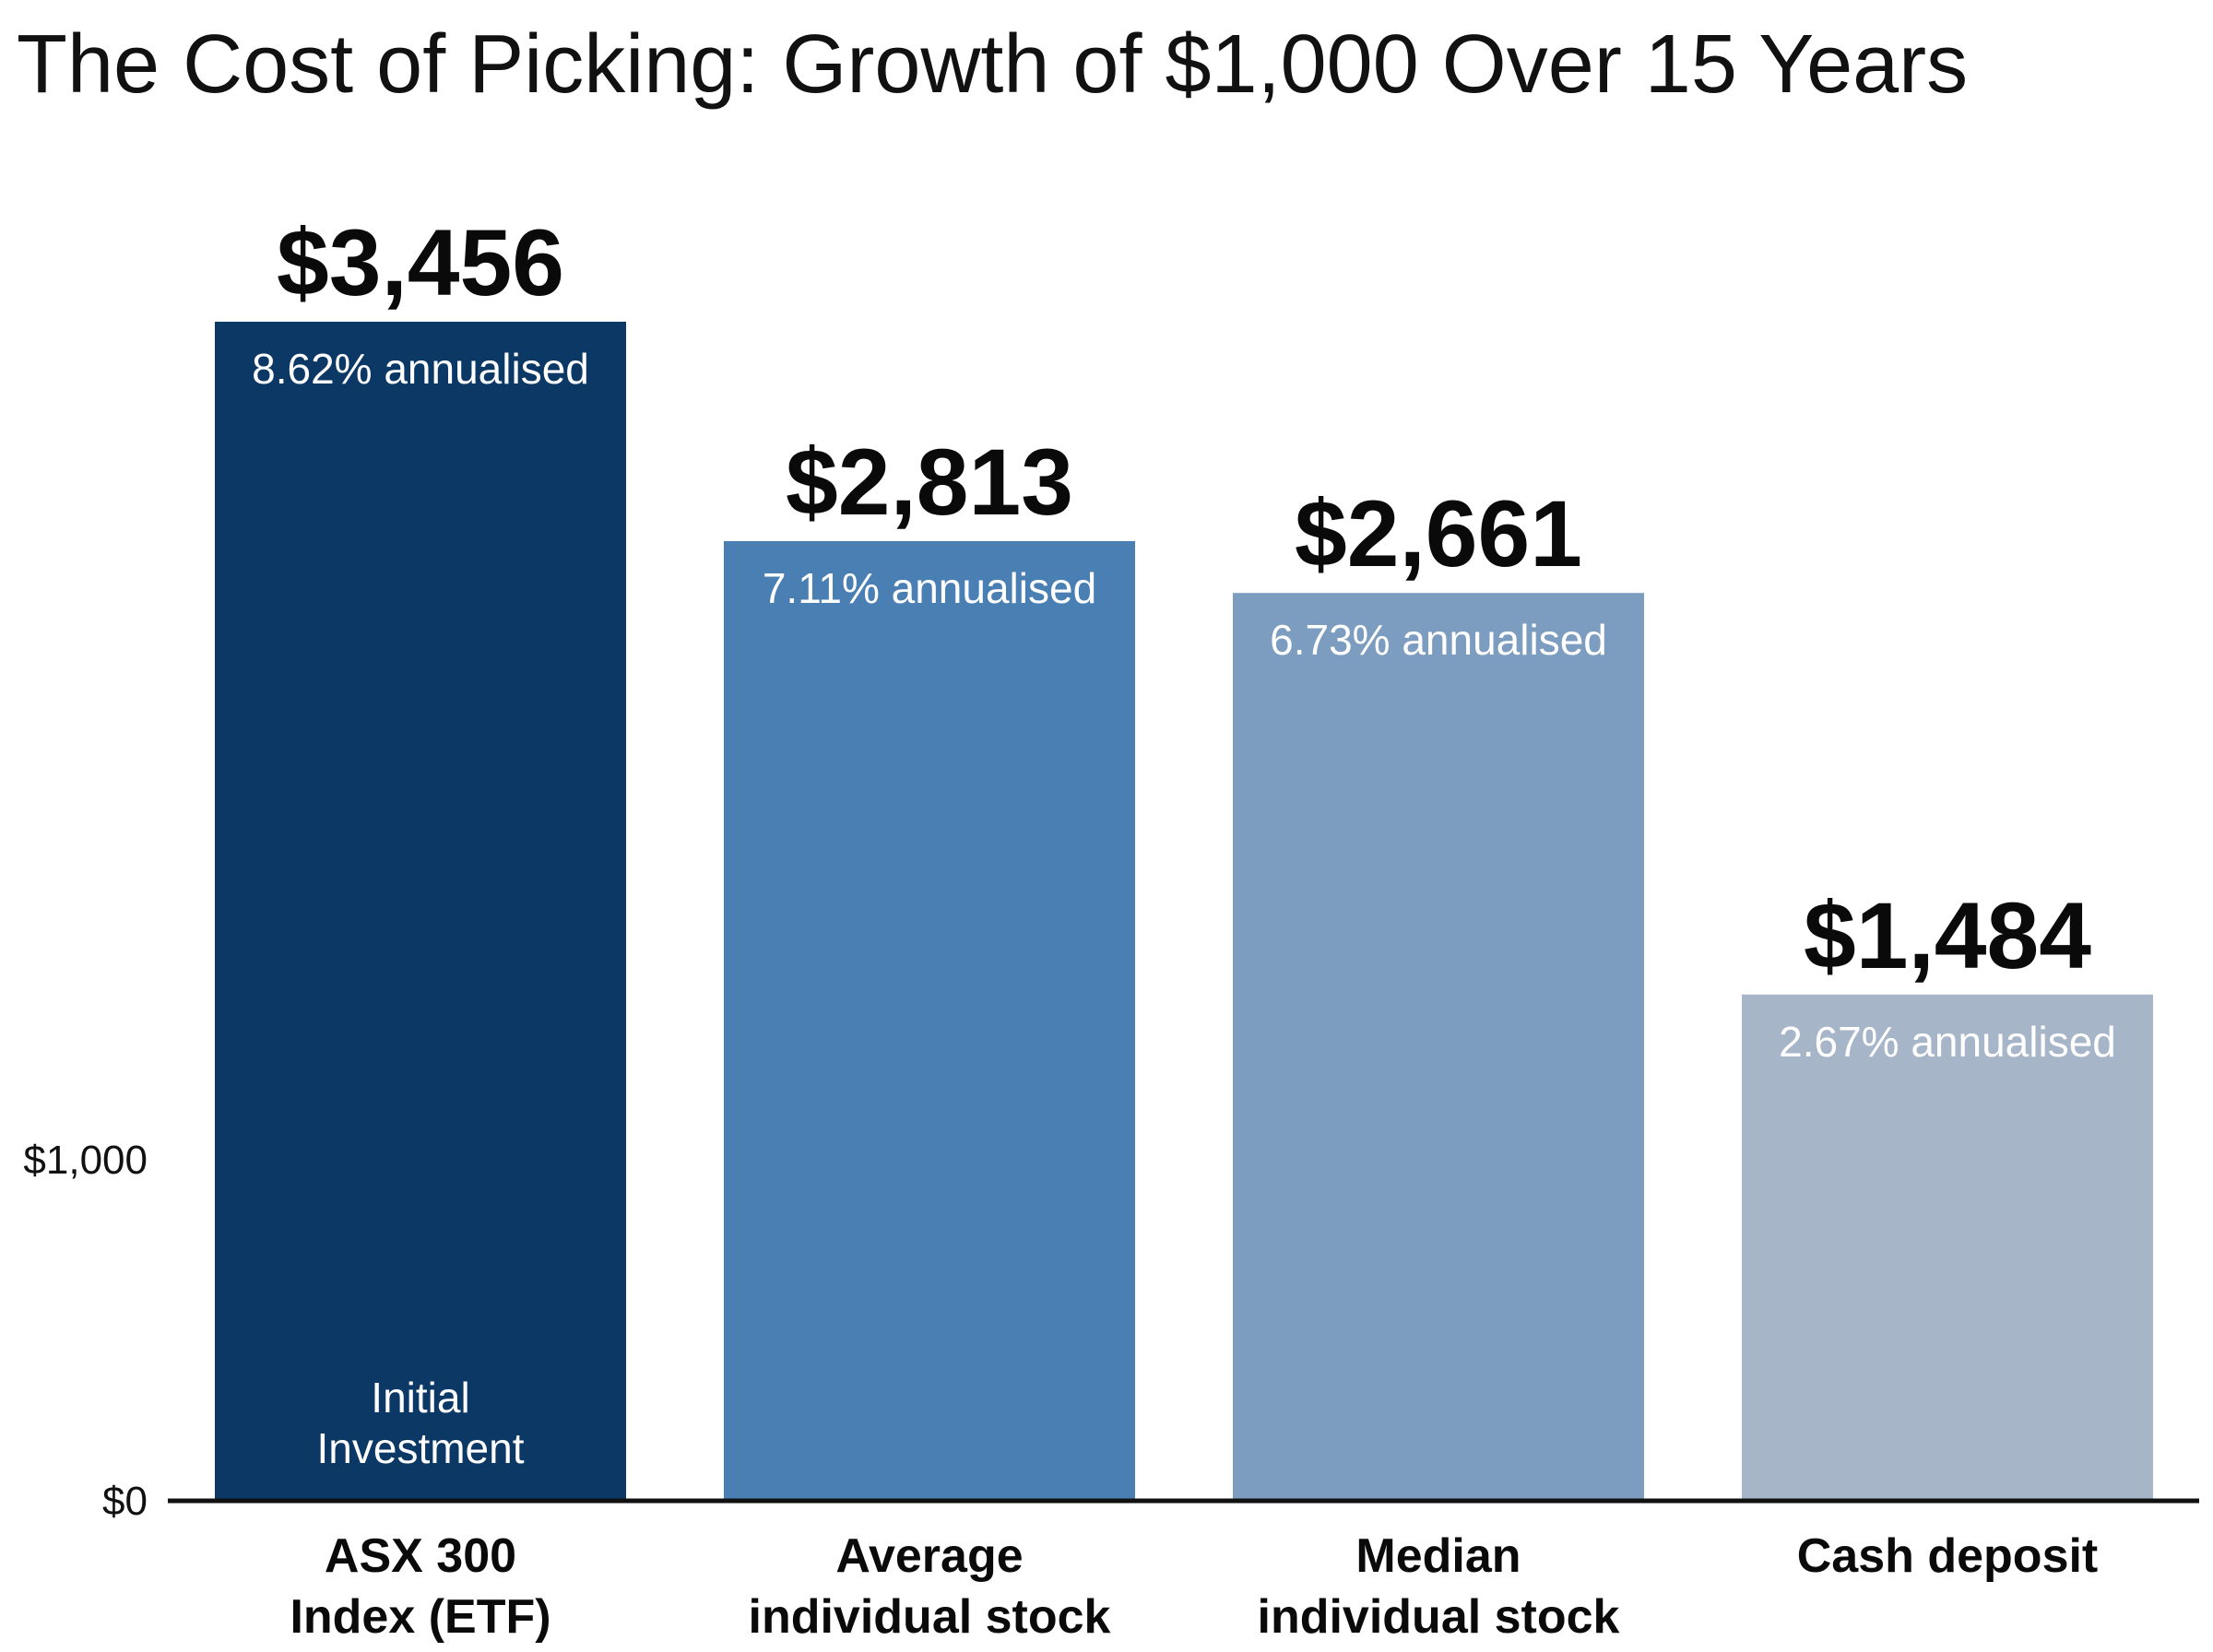  Describe the element at coordinates (1948, 1556) in the screenshot. I see `category-label-4-line-1: Cash deposit` at that location.